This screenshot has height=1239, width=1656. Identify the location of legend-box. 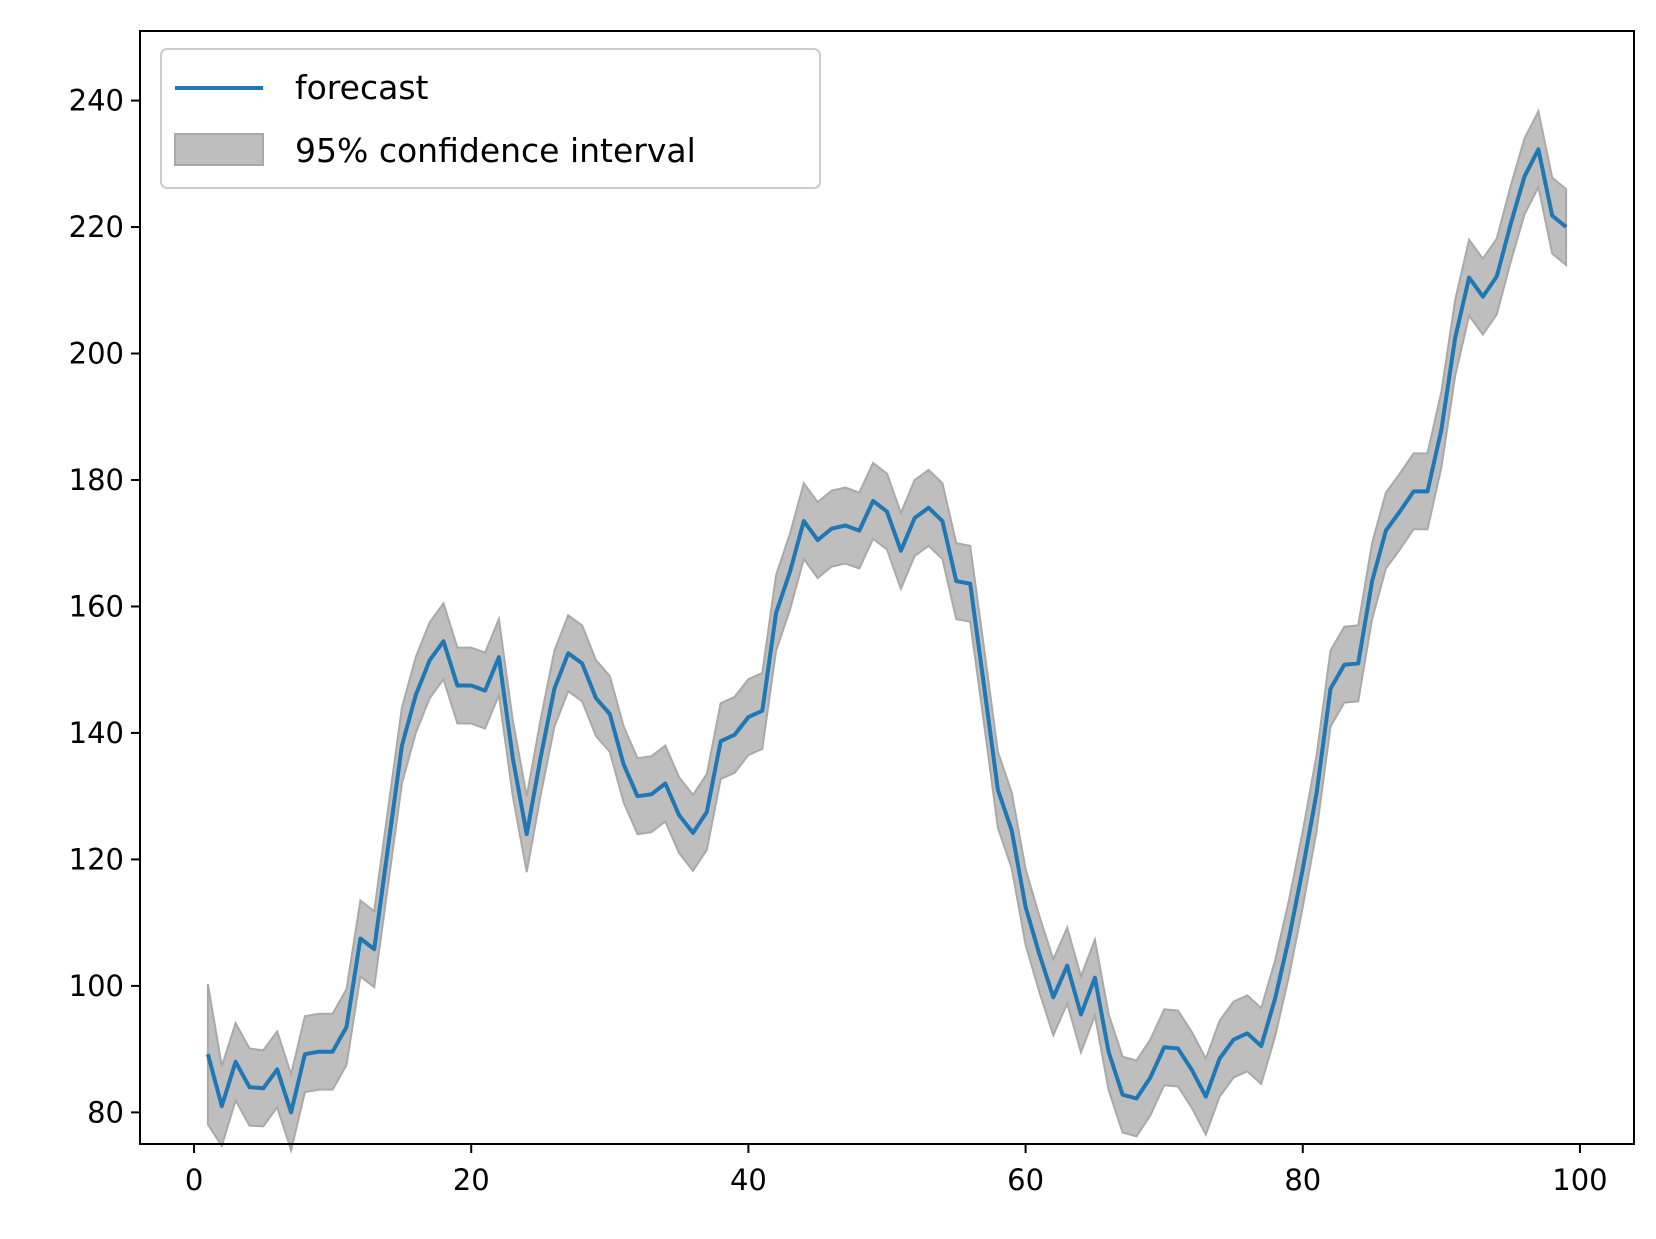
(490, 118).